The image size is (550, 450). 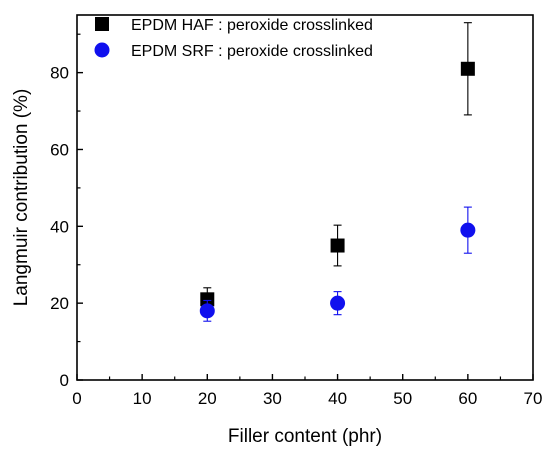 What do you see at coordinates (252, 51) in the screenshot?
I see `legend-label-srf: EPDM SRF : peroxide crosslinked` at bounding box center [252, 51].